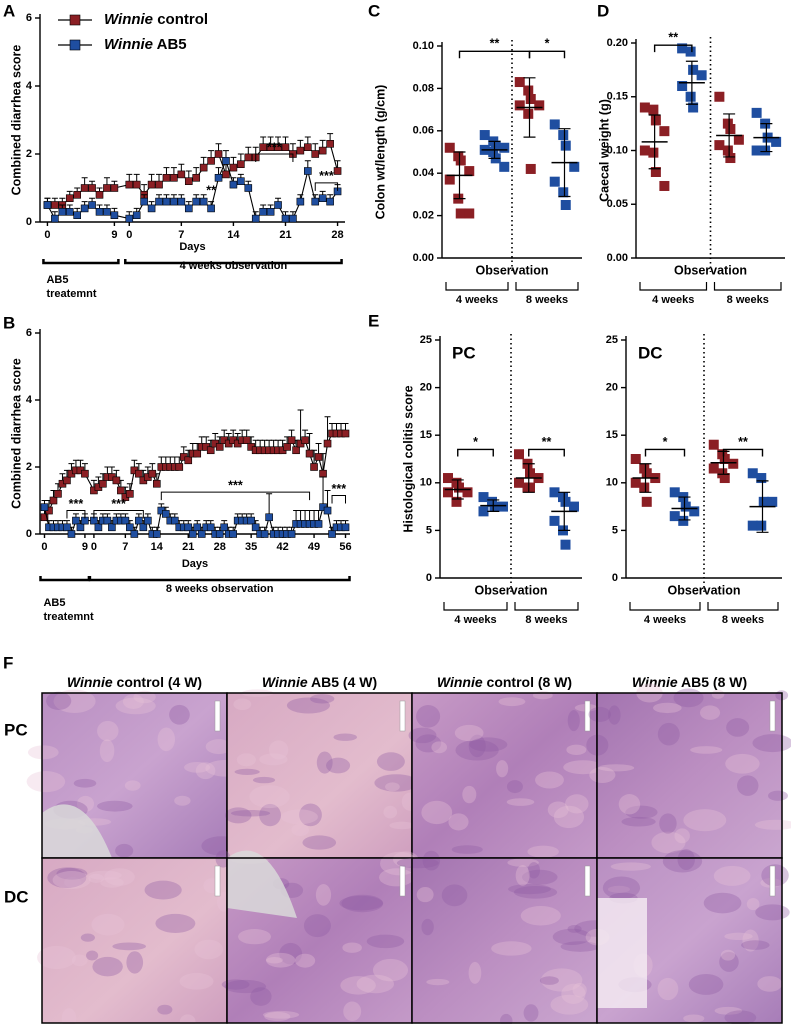 Image resolution: width=791 pixels, height=1024 pixels. Describe the element at coordinates (85, 547) in the screenshot. I see `x-tick-label: 9` at that location.